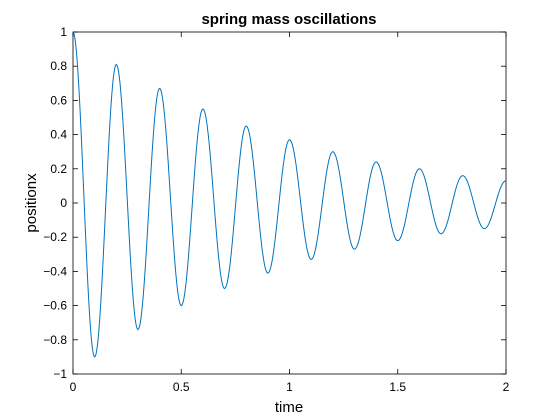 The height and width of the screenshot is (420, 560). What do you see at coordinates (58, 66) in the screenshot?
I see `y-tick-label: 0.8` at bounding box center [58, 66].